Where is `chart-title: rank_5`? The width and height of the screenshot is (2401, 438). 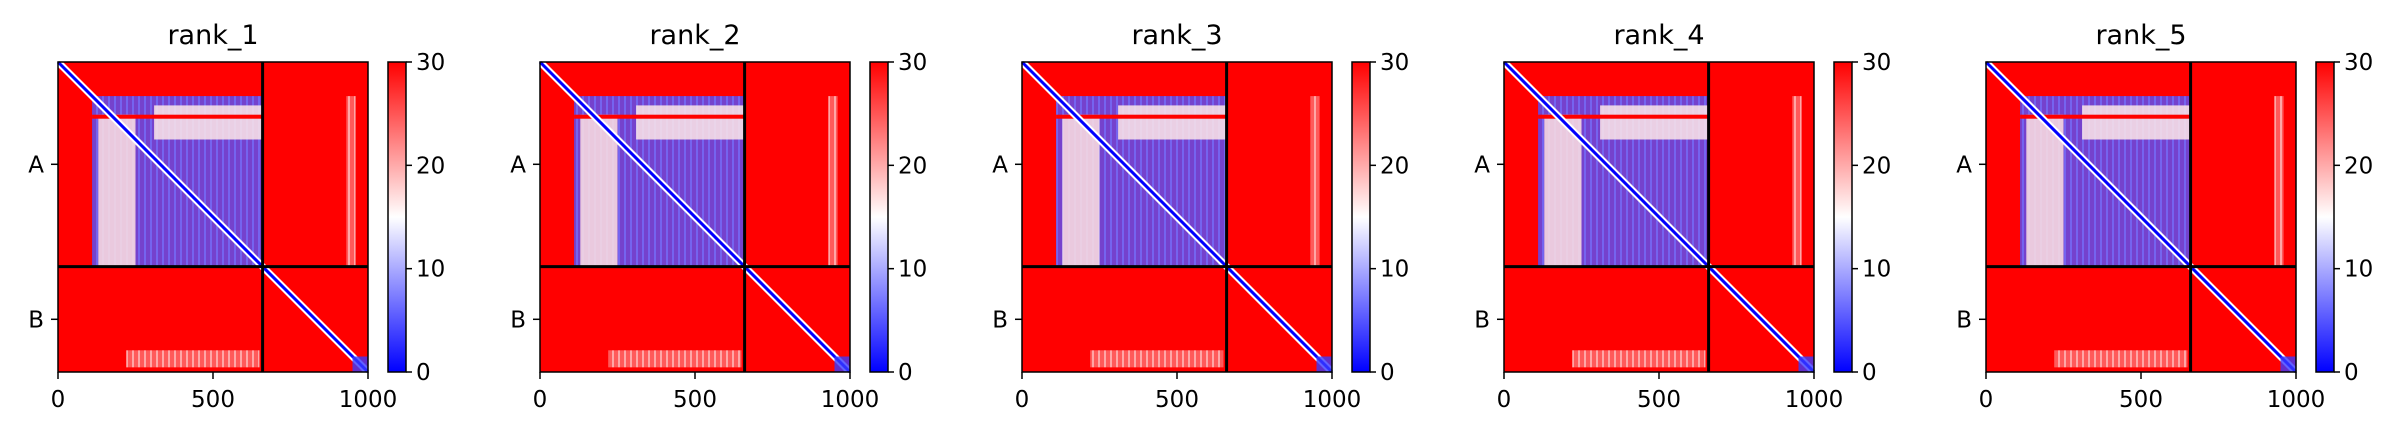
chart-title: rank_5 is located at coordinates (2140, 35).